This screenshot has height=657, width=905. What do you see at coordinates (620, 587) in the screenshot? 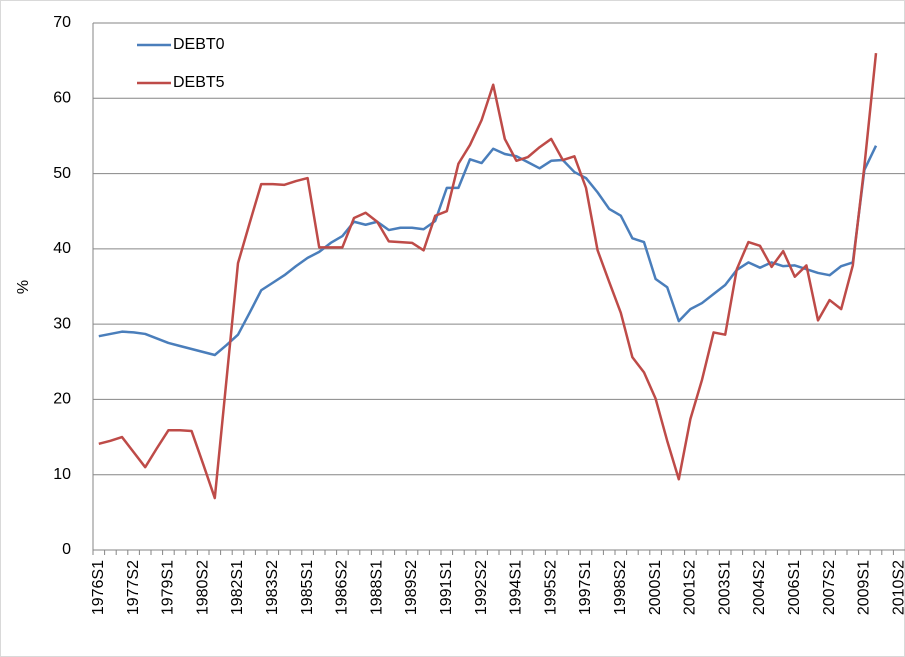
I see `x-tick-label: 1998S2` at bounding box center [620, 587].